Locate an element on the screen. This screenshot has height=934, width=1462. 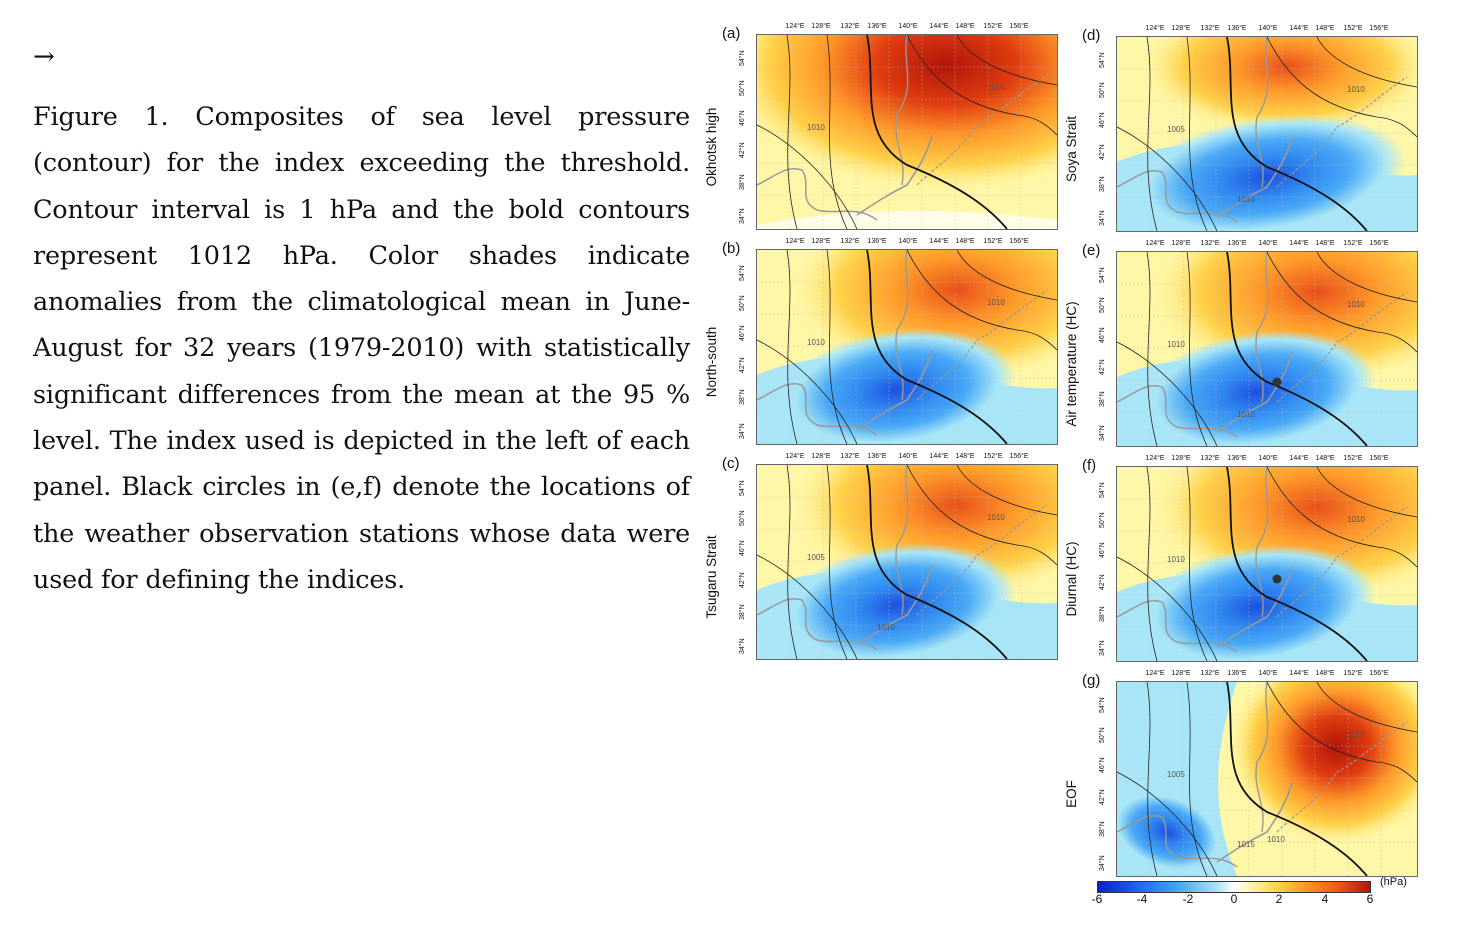
panel-letter: (c) is located at coordinates (731, 463).